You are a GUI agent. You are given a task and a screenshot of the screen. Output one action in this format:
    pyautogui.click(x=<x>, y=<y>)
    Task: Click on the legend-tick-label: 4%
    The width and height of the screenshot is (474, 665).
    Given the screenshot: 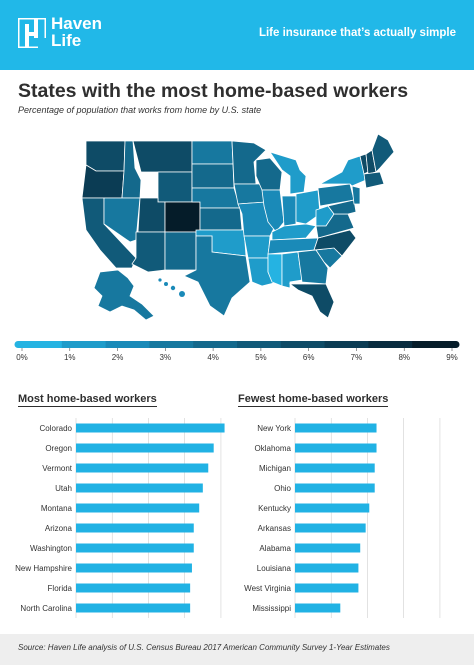 What is the action you would take?
    pyautogui.click(x=213, y=357)
    